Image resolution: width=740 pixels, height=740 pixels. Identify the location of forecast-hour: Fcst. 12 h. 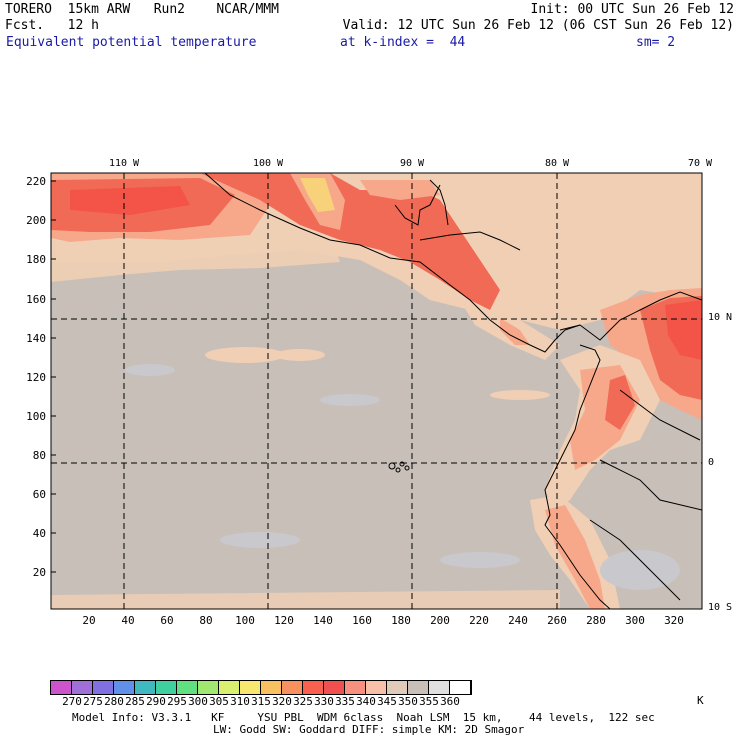
(52, 25).